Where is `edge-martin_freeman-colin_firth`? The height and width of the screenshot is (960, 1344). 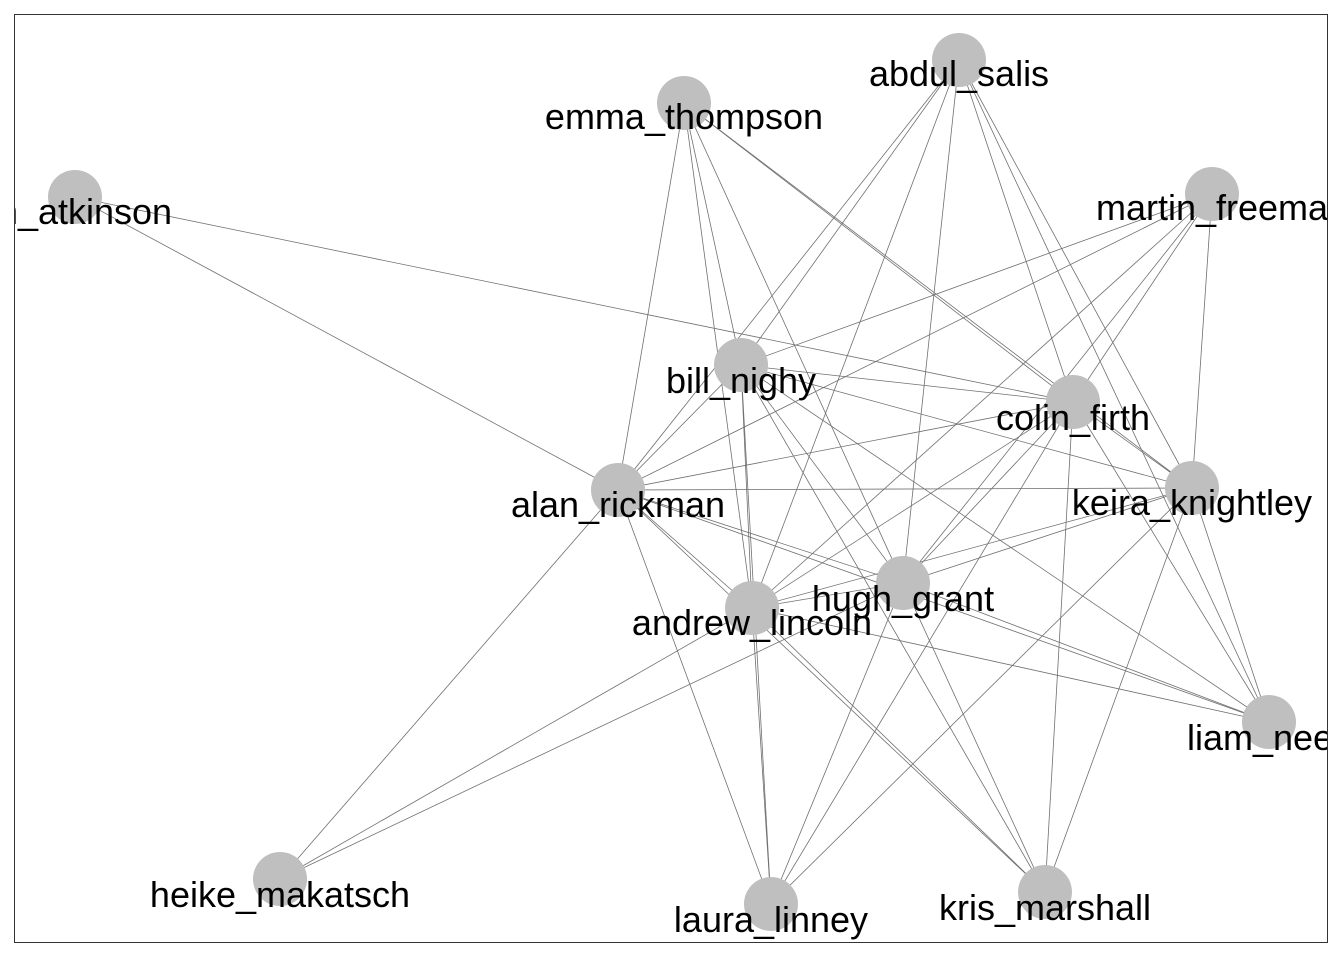 edge-martin_freeman-colin_firth is located at coordinates (1142, 298).